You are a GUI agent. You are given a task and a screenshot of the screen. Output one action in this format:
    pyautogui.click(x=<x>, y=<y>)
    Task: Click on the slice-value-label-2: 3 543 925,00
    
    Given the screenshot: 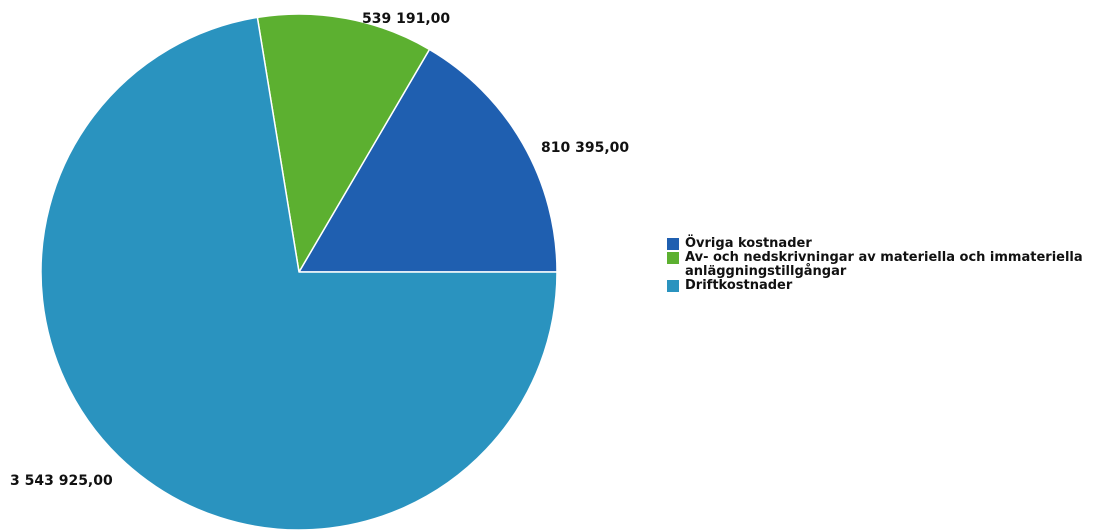 What is the action you would take?
    pyautogui.click(x=61, y=481)
    